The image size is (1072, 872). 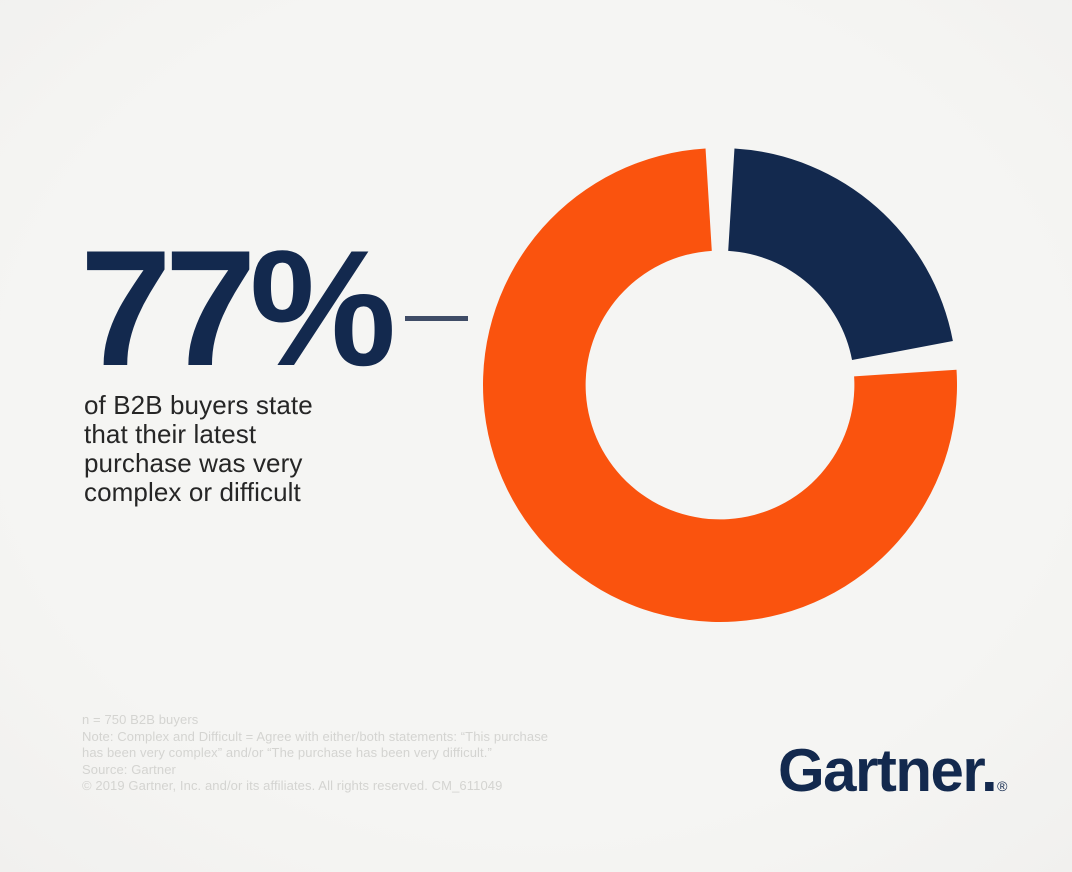 What do you see at coordinates (840, 254) in the screenshot?
I see `donut-segment-23pct` at bounding box center [840, 254].